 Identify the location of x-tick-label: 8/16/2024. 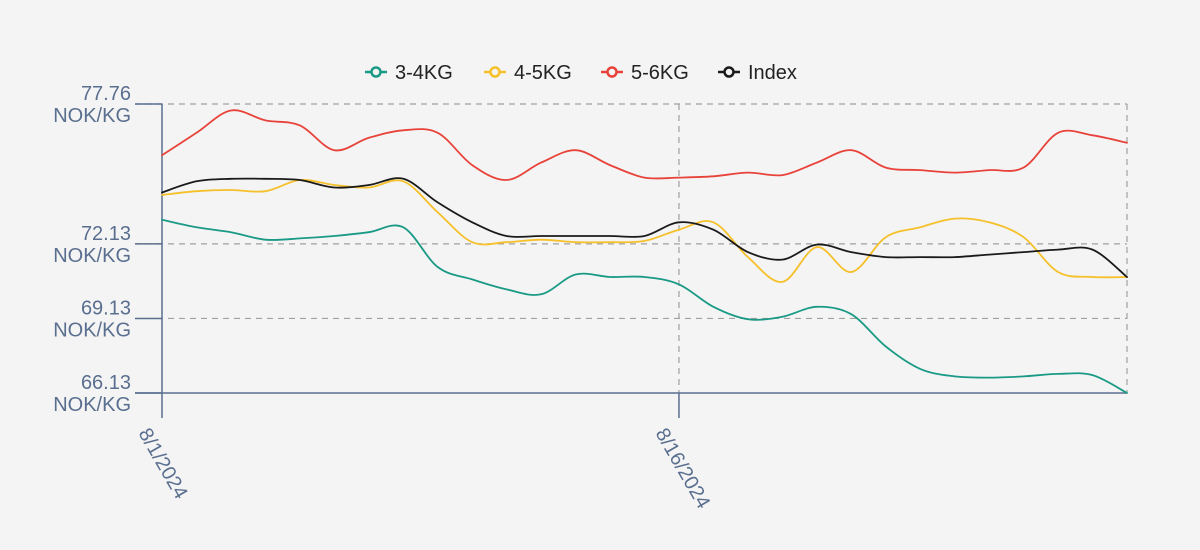
(683, 469).